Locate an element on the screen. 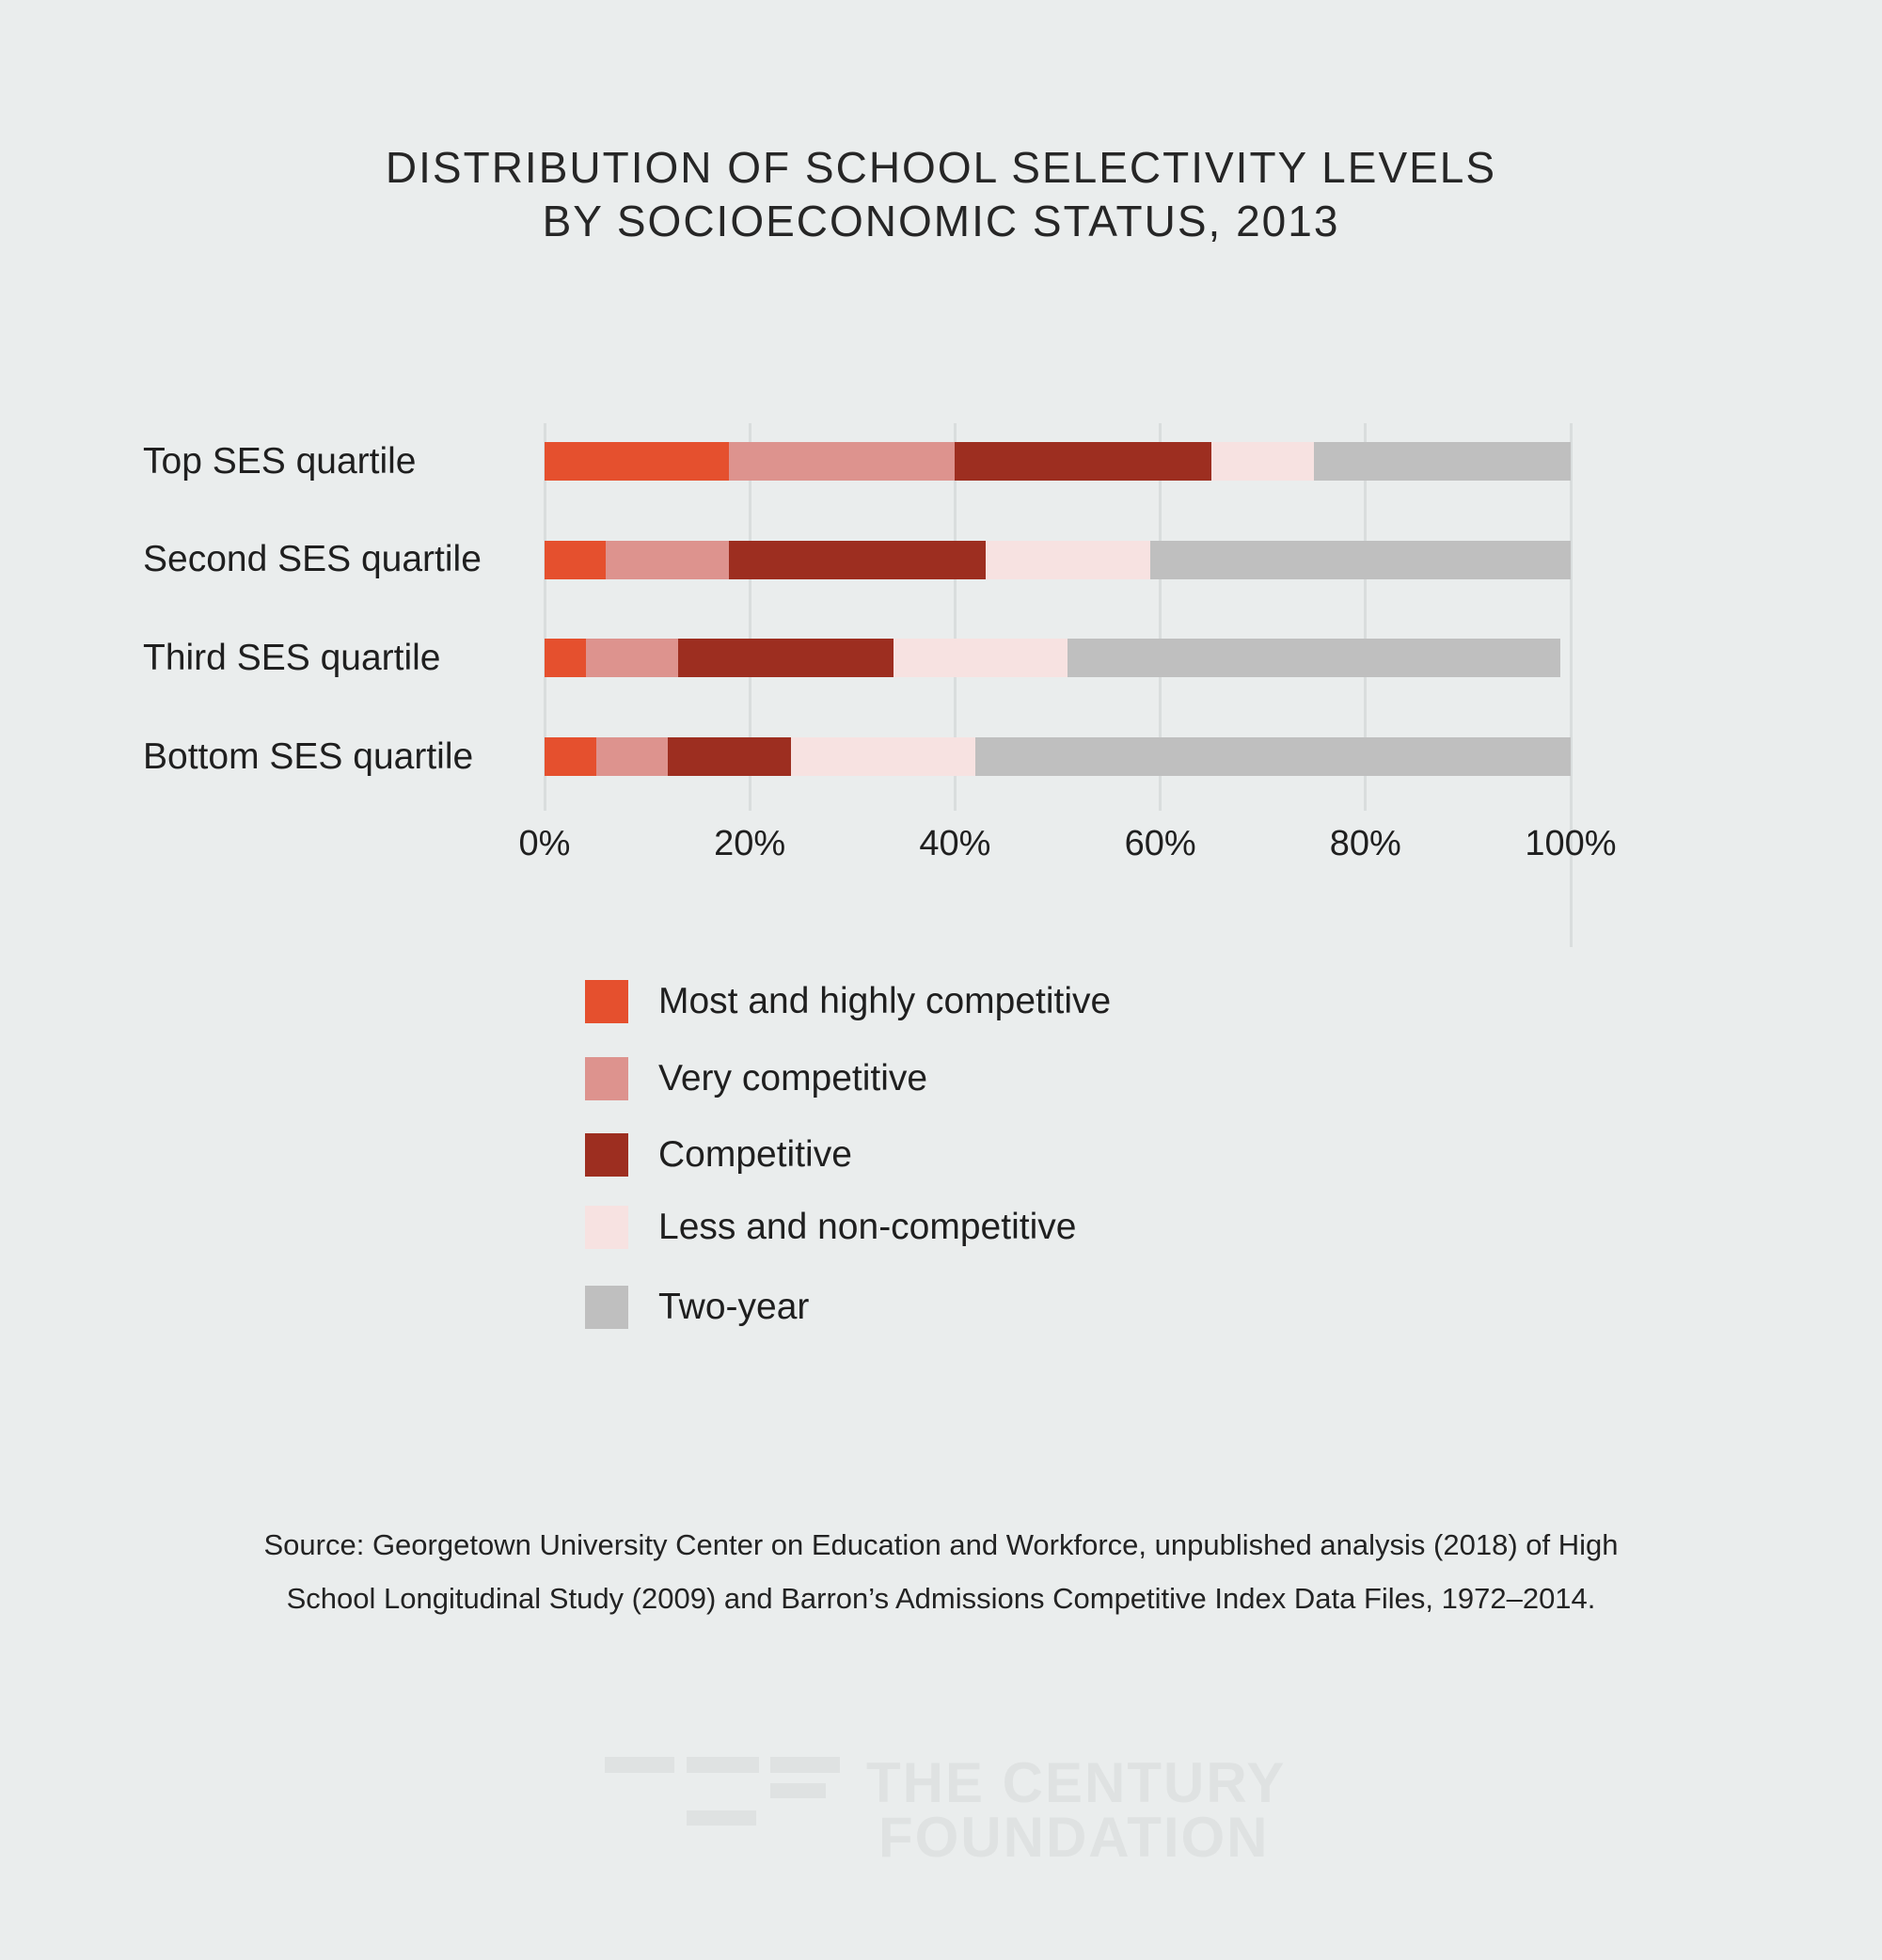  chart-title-line-2: BY SOCIOECONOMIC STATUS, 2013 is located at coordinates (941, 221).